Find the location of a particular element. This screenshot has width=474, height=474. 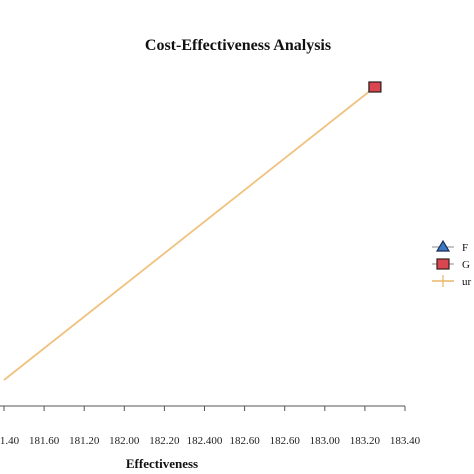

x-tick-label: 182.400 is located at coordinates (205, 441).